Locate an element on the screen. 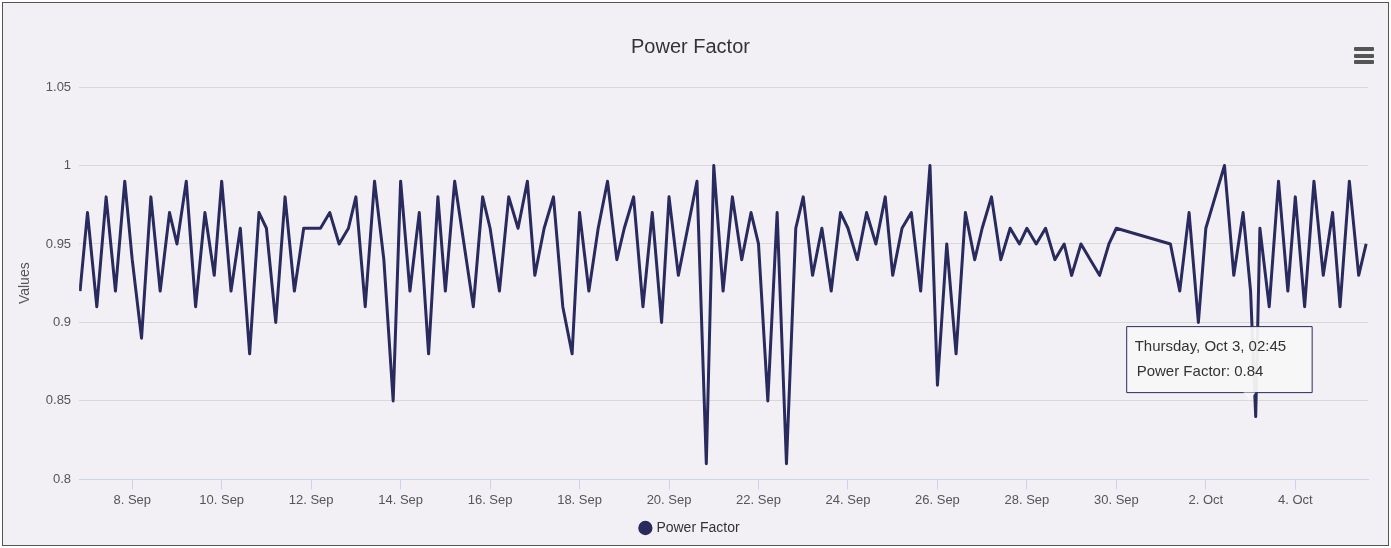  x-tick-label: 30. Sep is located at coordinates (1116, 499).